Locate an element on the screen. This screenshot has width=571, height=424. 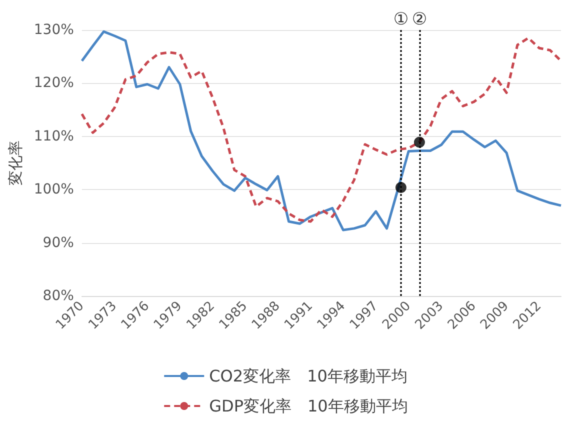
legend-label: GDP変化率 10年移動平均 is located at coordinates (308, 406).